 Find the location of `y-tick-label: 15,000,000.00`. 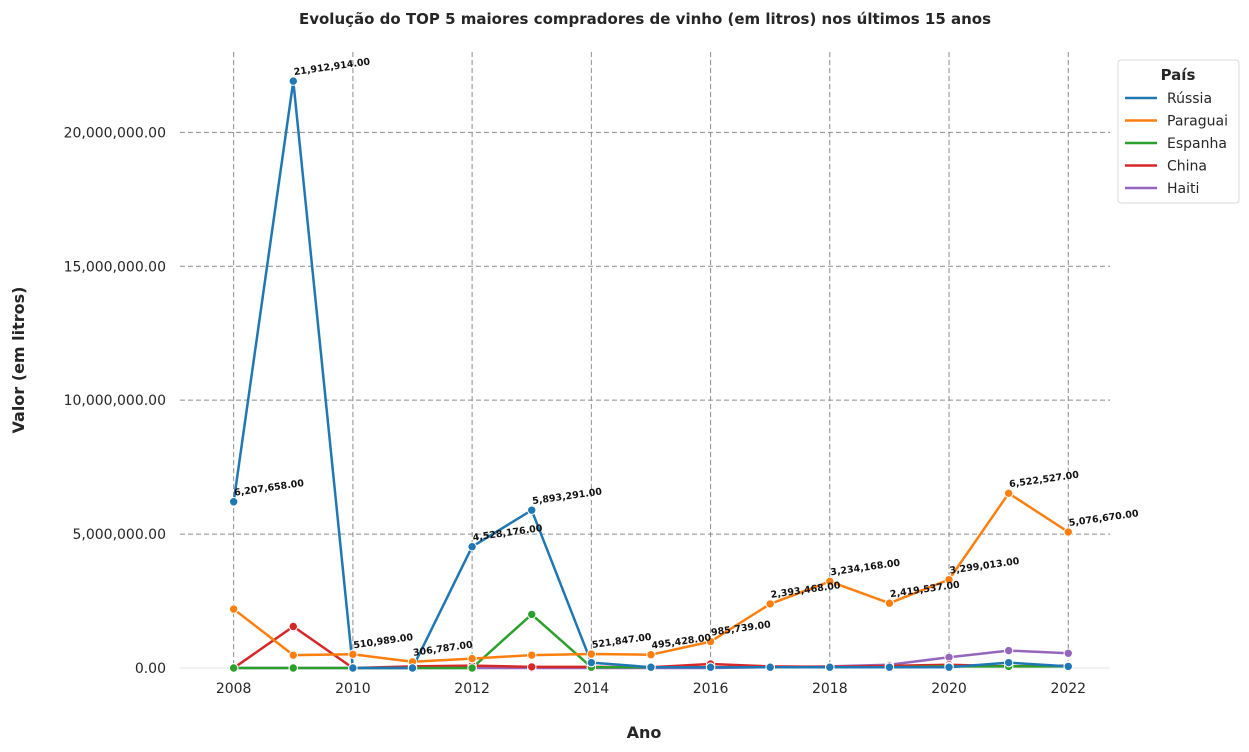

y-tick-label: 15,000,000.00 is located at coordinates (115, 267).